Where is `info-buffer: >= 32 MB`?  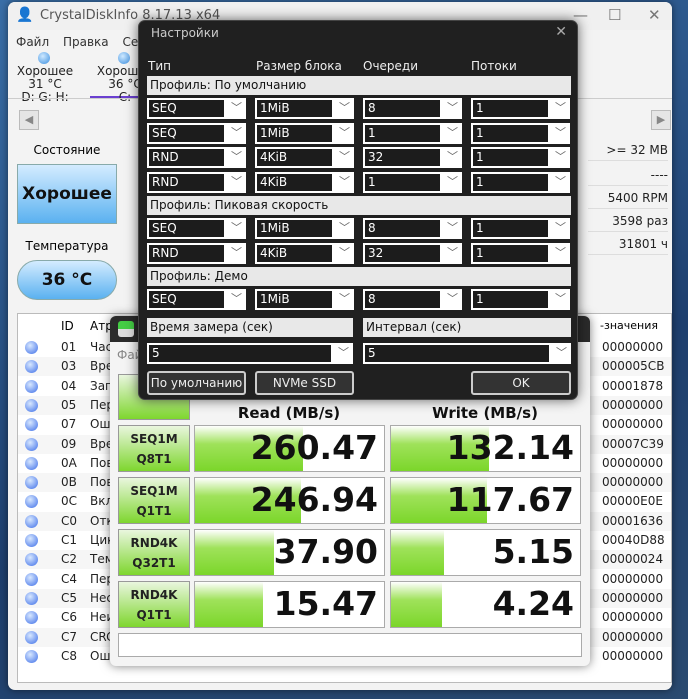
info-buffer: >= 32 MB is located at coordinates (628, 149).